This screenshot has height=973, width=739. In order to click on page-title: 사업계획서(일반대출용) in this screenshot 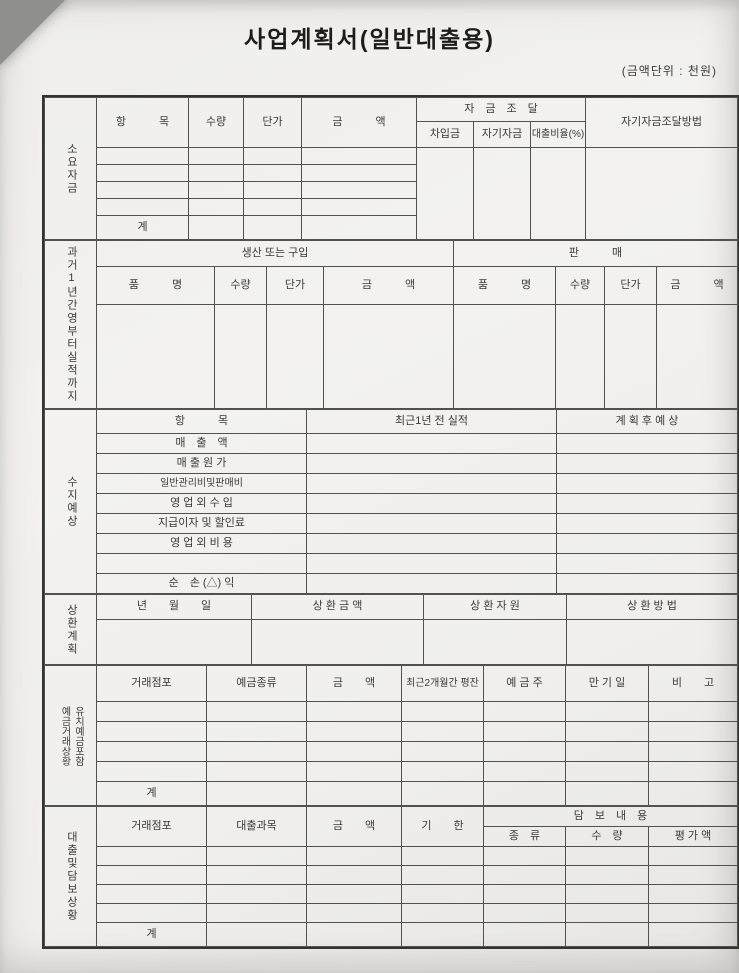, I will do `click(369, 39)`.